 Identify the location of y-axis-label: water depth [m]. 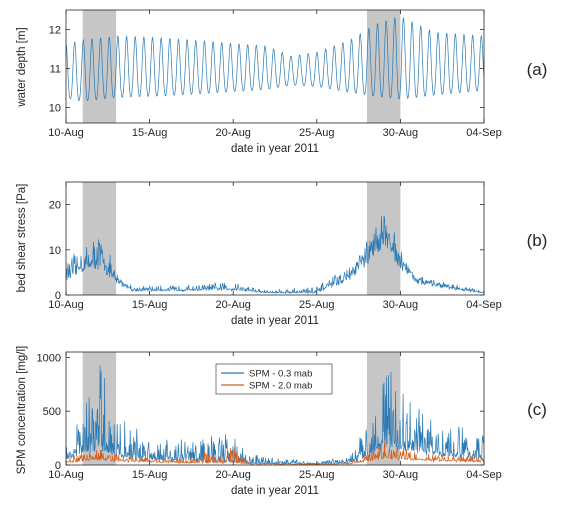
(22, 67).